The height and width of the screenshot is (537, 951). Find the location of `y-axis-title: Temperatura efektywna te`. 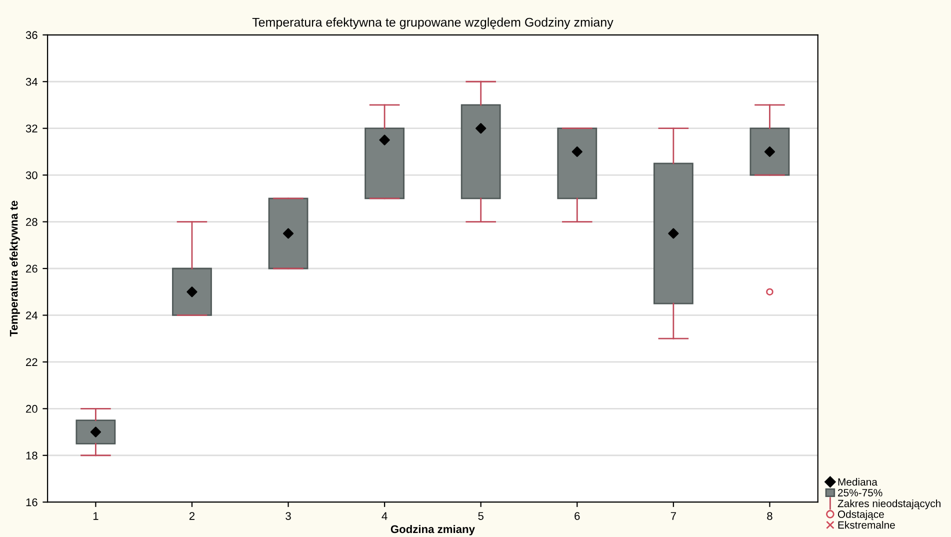

y-axis-title: Temperatura efektywna te is located at coordinates (15, 268).